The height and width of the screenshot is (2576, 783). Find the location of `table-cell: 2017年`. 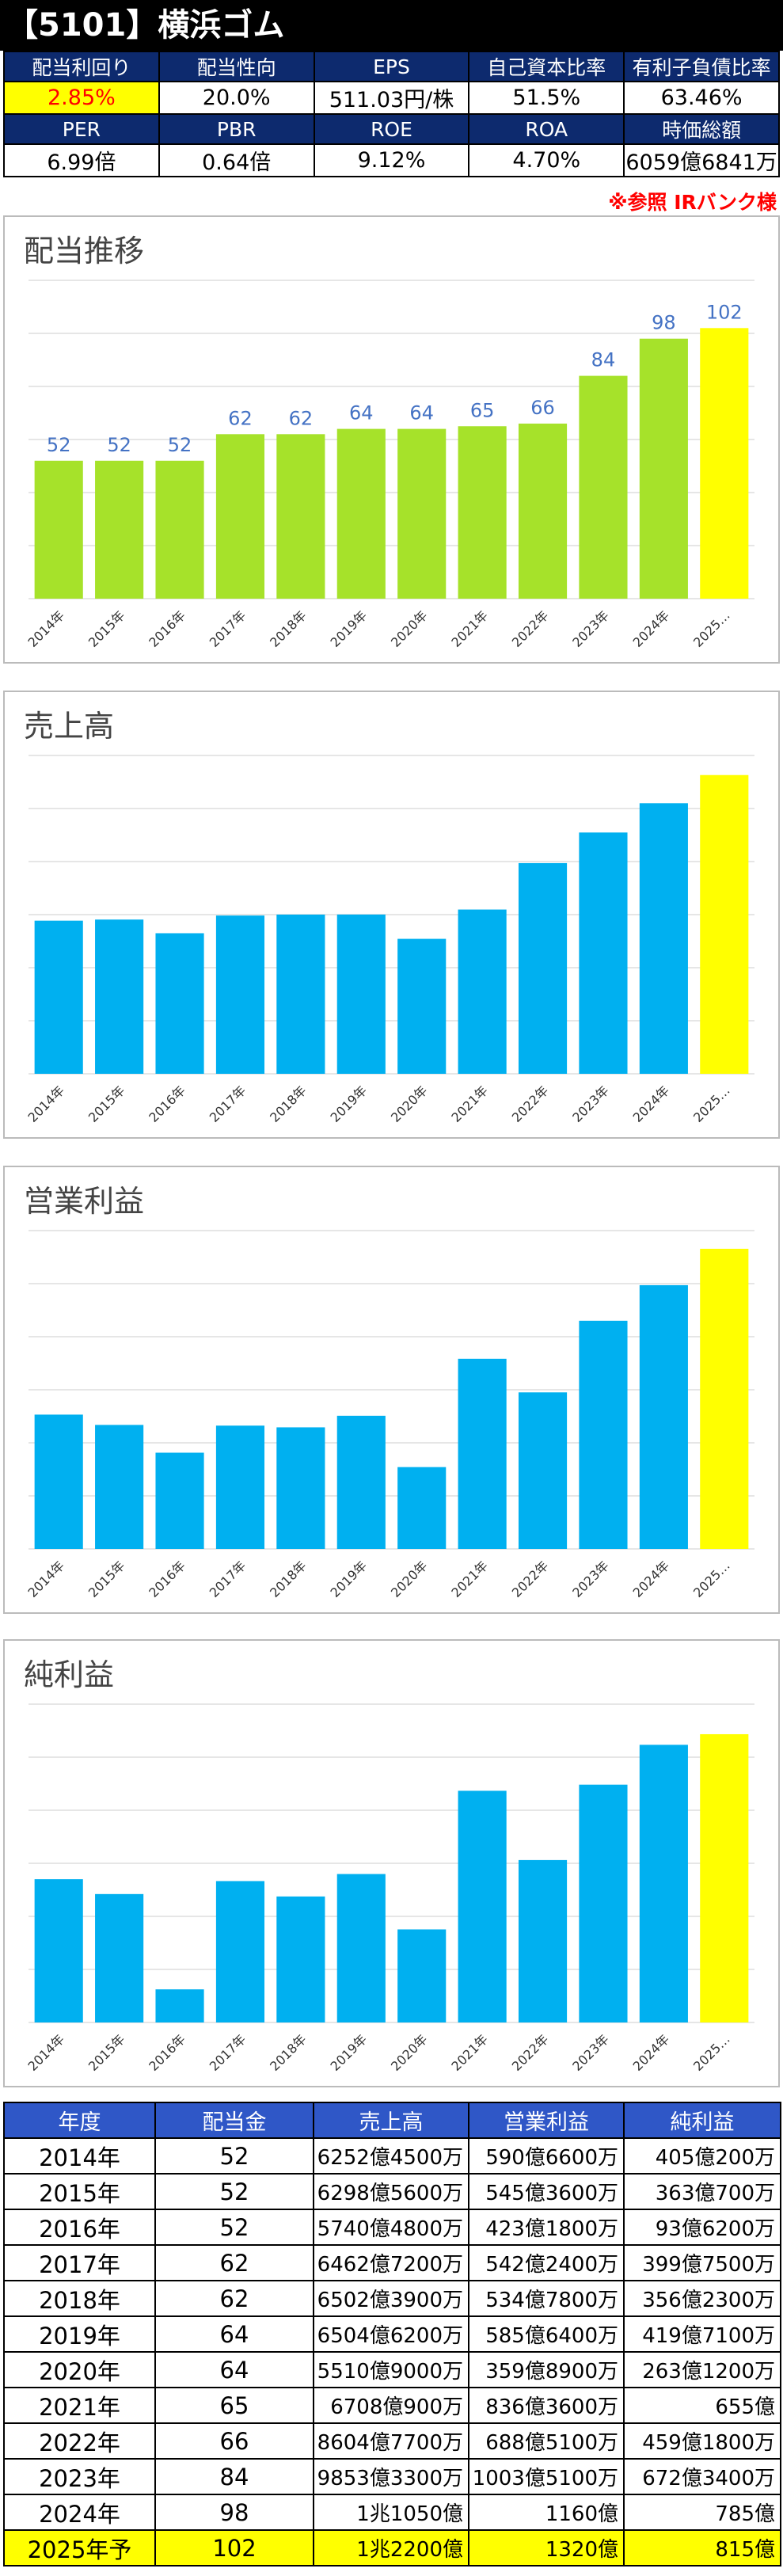

table-cell: 2017年 is located at coordinates (80, 2262).